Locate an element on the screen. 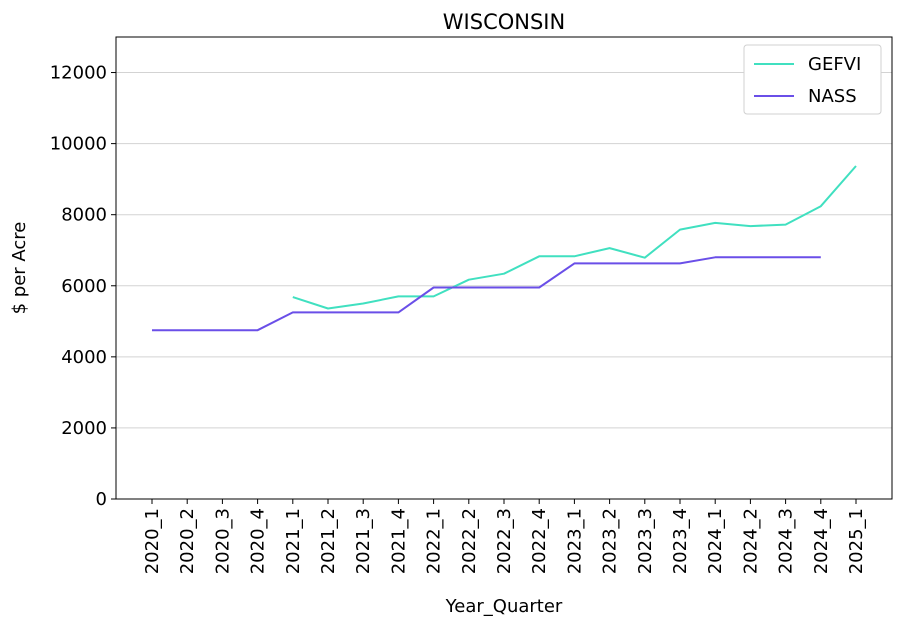  x-tick-label: 2022_3 is located at coordinates (504, 541).